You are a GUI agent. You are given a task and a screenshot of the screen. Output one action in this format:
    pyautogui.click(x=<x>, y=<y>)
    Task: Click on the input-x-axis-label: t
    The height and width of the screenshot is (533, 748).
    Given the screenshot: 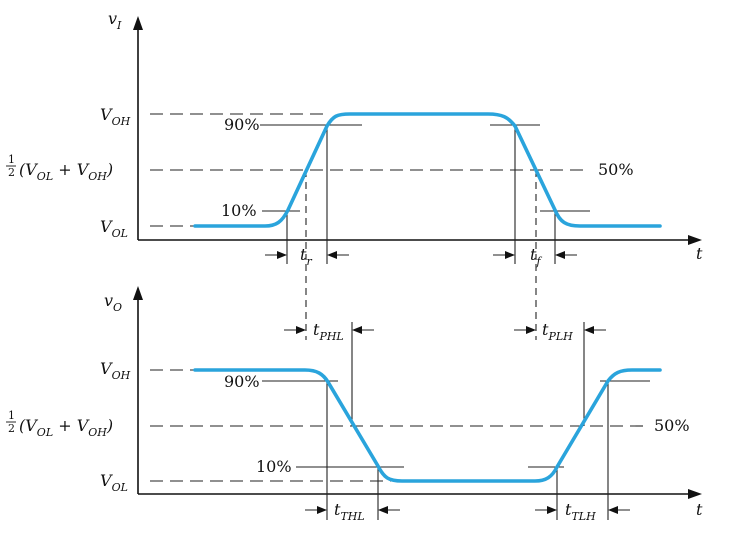 What is the action you would take?
    pyautogui.click(x=699, y=253)
    